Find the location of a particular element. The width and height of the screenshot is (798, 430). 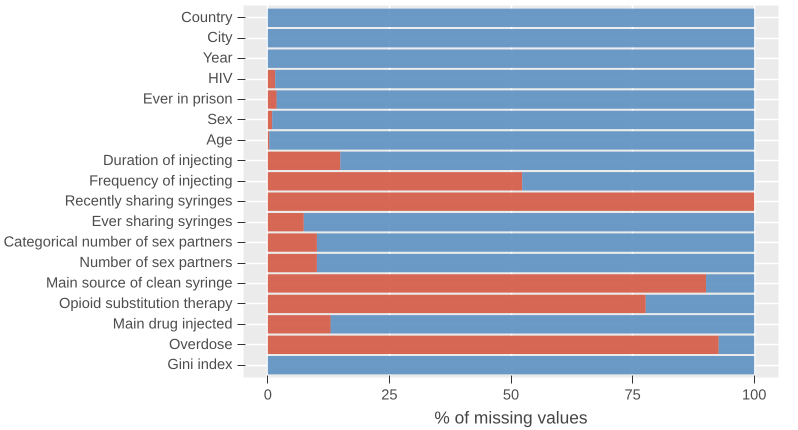

y-tick-label: Ever in prison is located at coordinates (187, 100).